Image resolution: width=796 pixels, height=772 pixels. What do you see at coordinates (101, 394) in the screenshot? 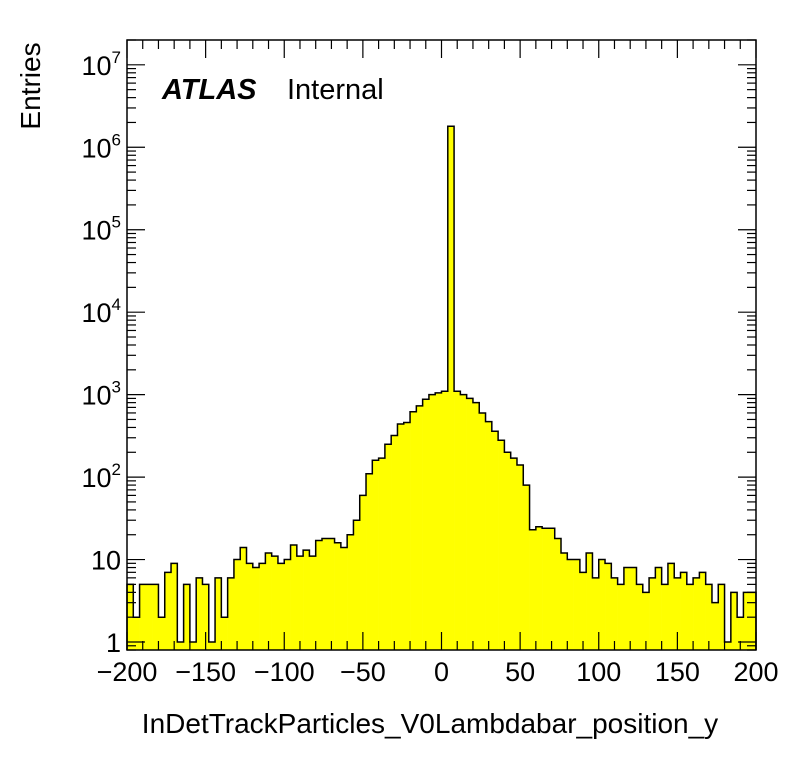
I see `y-tick-label: 10³` at bounding box center [101, 394].